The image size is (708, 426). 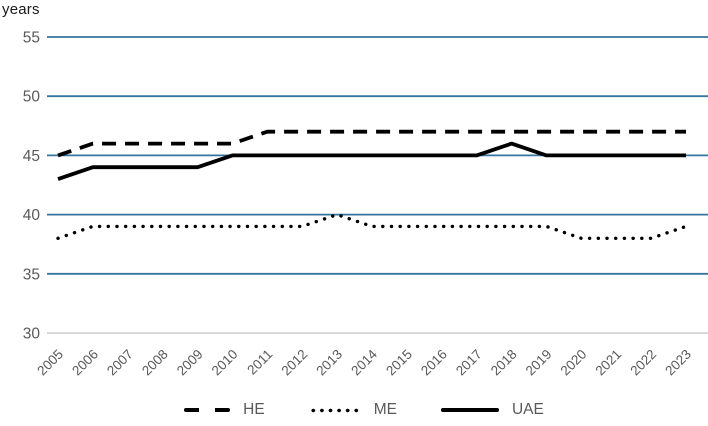 What do you see at coordinates (371, 161) in the screenshot?
I see `series-line-uae` at bounding box center [371, 161].